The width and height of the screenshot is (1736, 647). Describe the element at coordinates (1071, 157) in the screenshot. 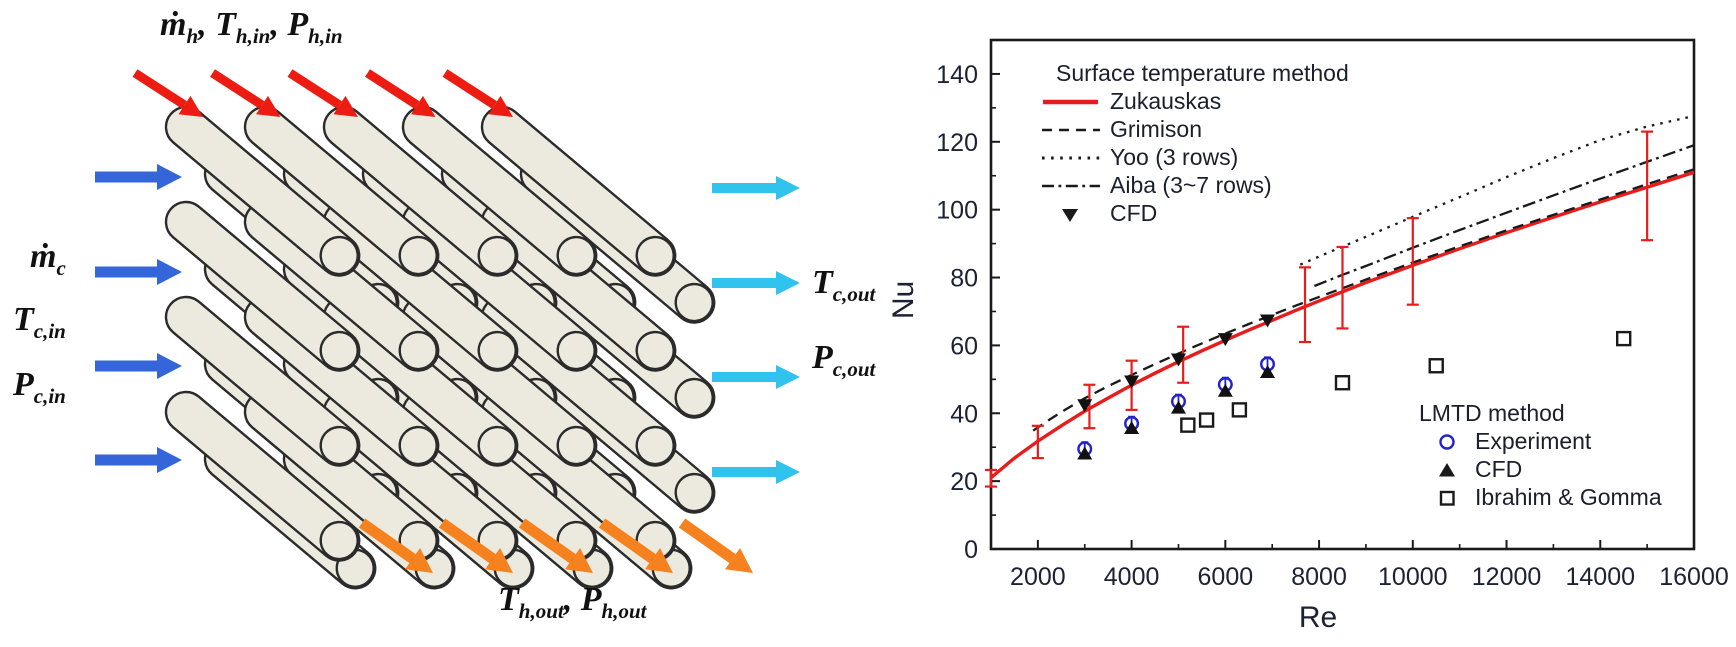

I see `dotted-line-icon` at that location.